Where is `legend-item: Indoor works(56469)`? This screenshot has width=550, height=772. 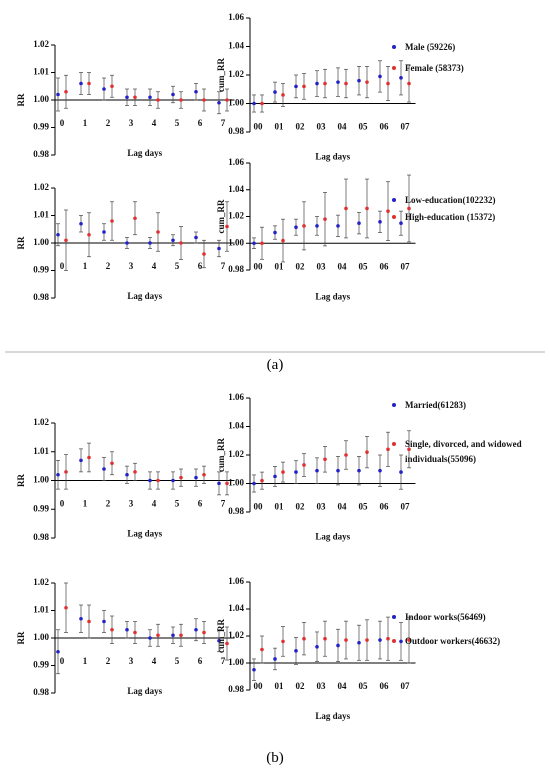
legend-item: Indoor works(56469) is located at coordinates (467, 617).